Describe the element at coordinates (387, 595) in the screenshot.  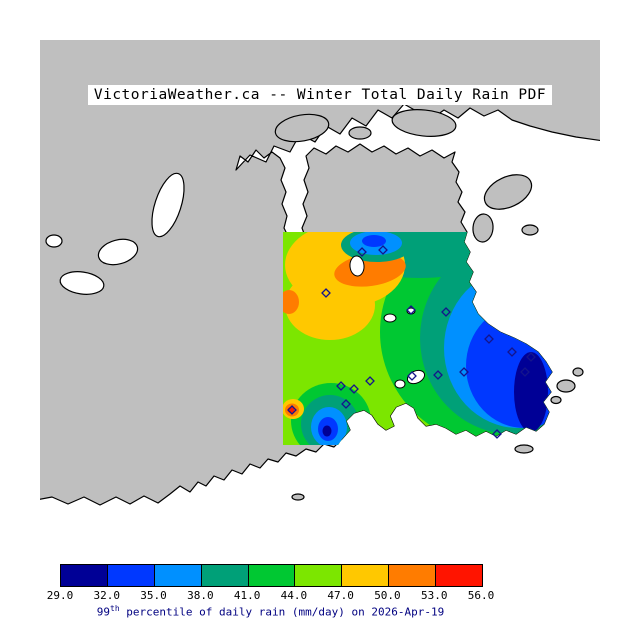
I see `colorbar-tick-label: 50.0` at that location.